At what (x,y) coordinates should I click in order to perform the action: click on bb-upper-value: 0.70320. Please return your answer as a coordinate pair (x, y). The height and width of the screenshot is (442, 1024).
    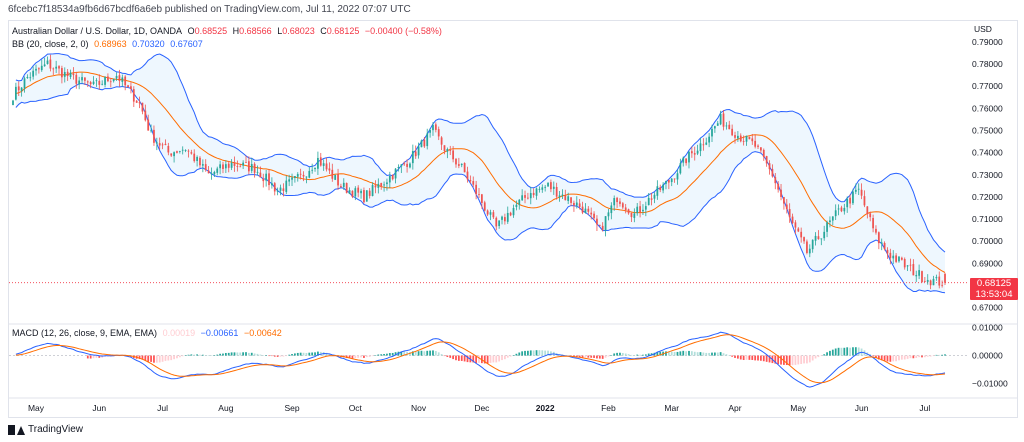
    Looking at the image, I should click on (148, 44).